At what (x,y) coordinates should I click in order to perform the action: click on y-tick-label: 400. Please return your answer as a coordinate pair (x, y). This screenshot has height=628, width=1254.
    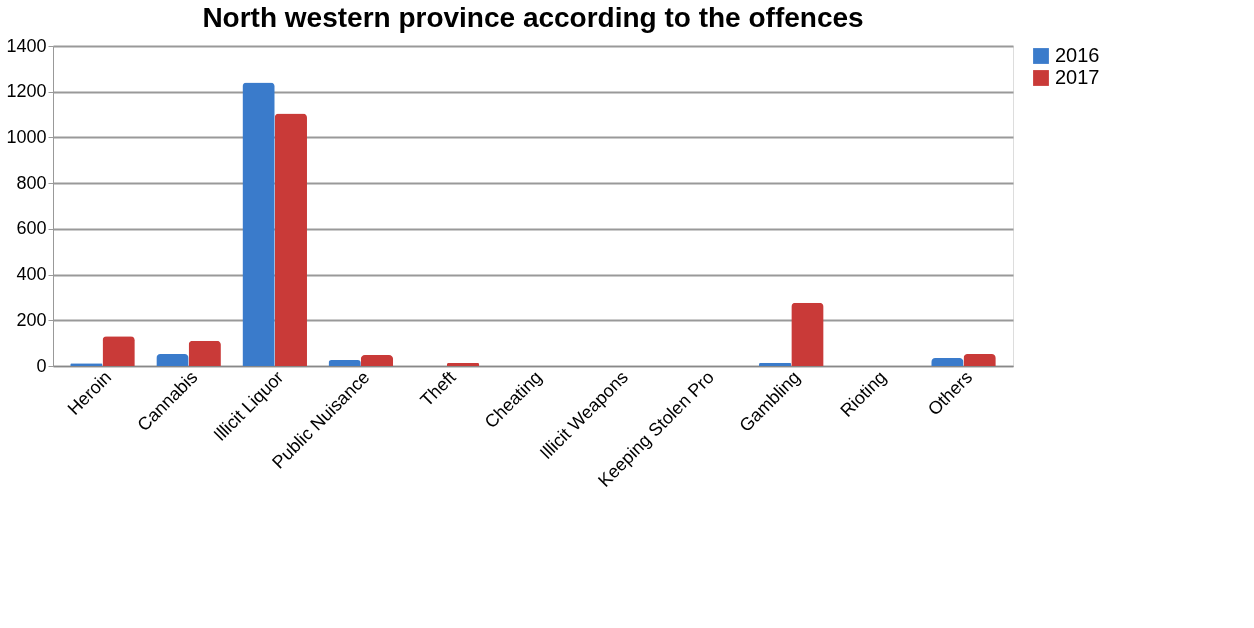
    Looking at the image, I should click on (31, 274).